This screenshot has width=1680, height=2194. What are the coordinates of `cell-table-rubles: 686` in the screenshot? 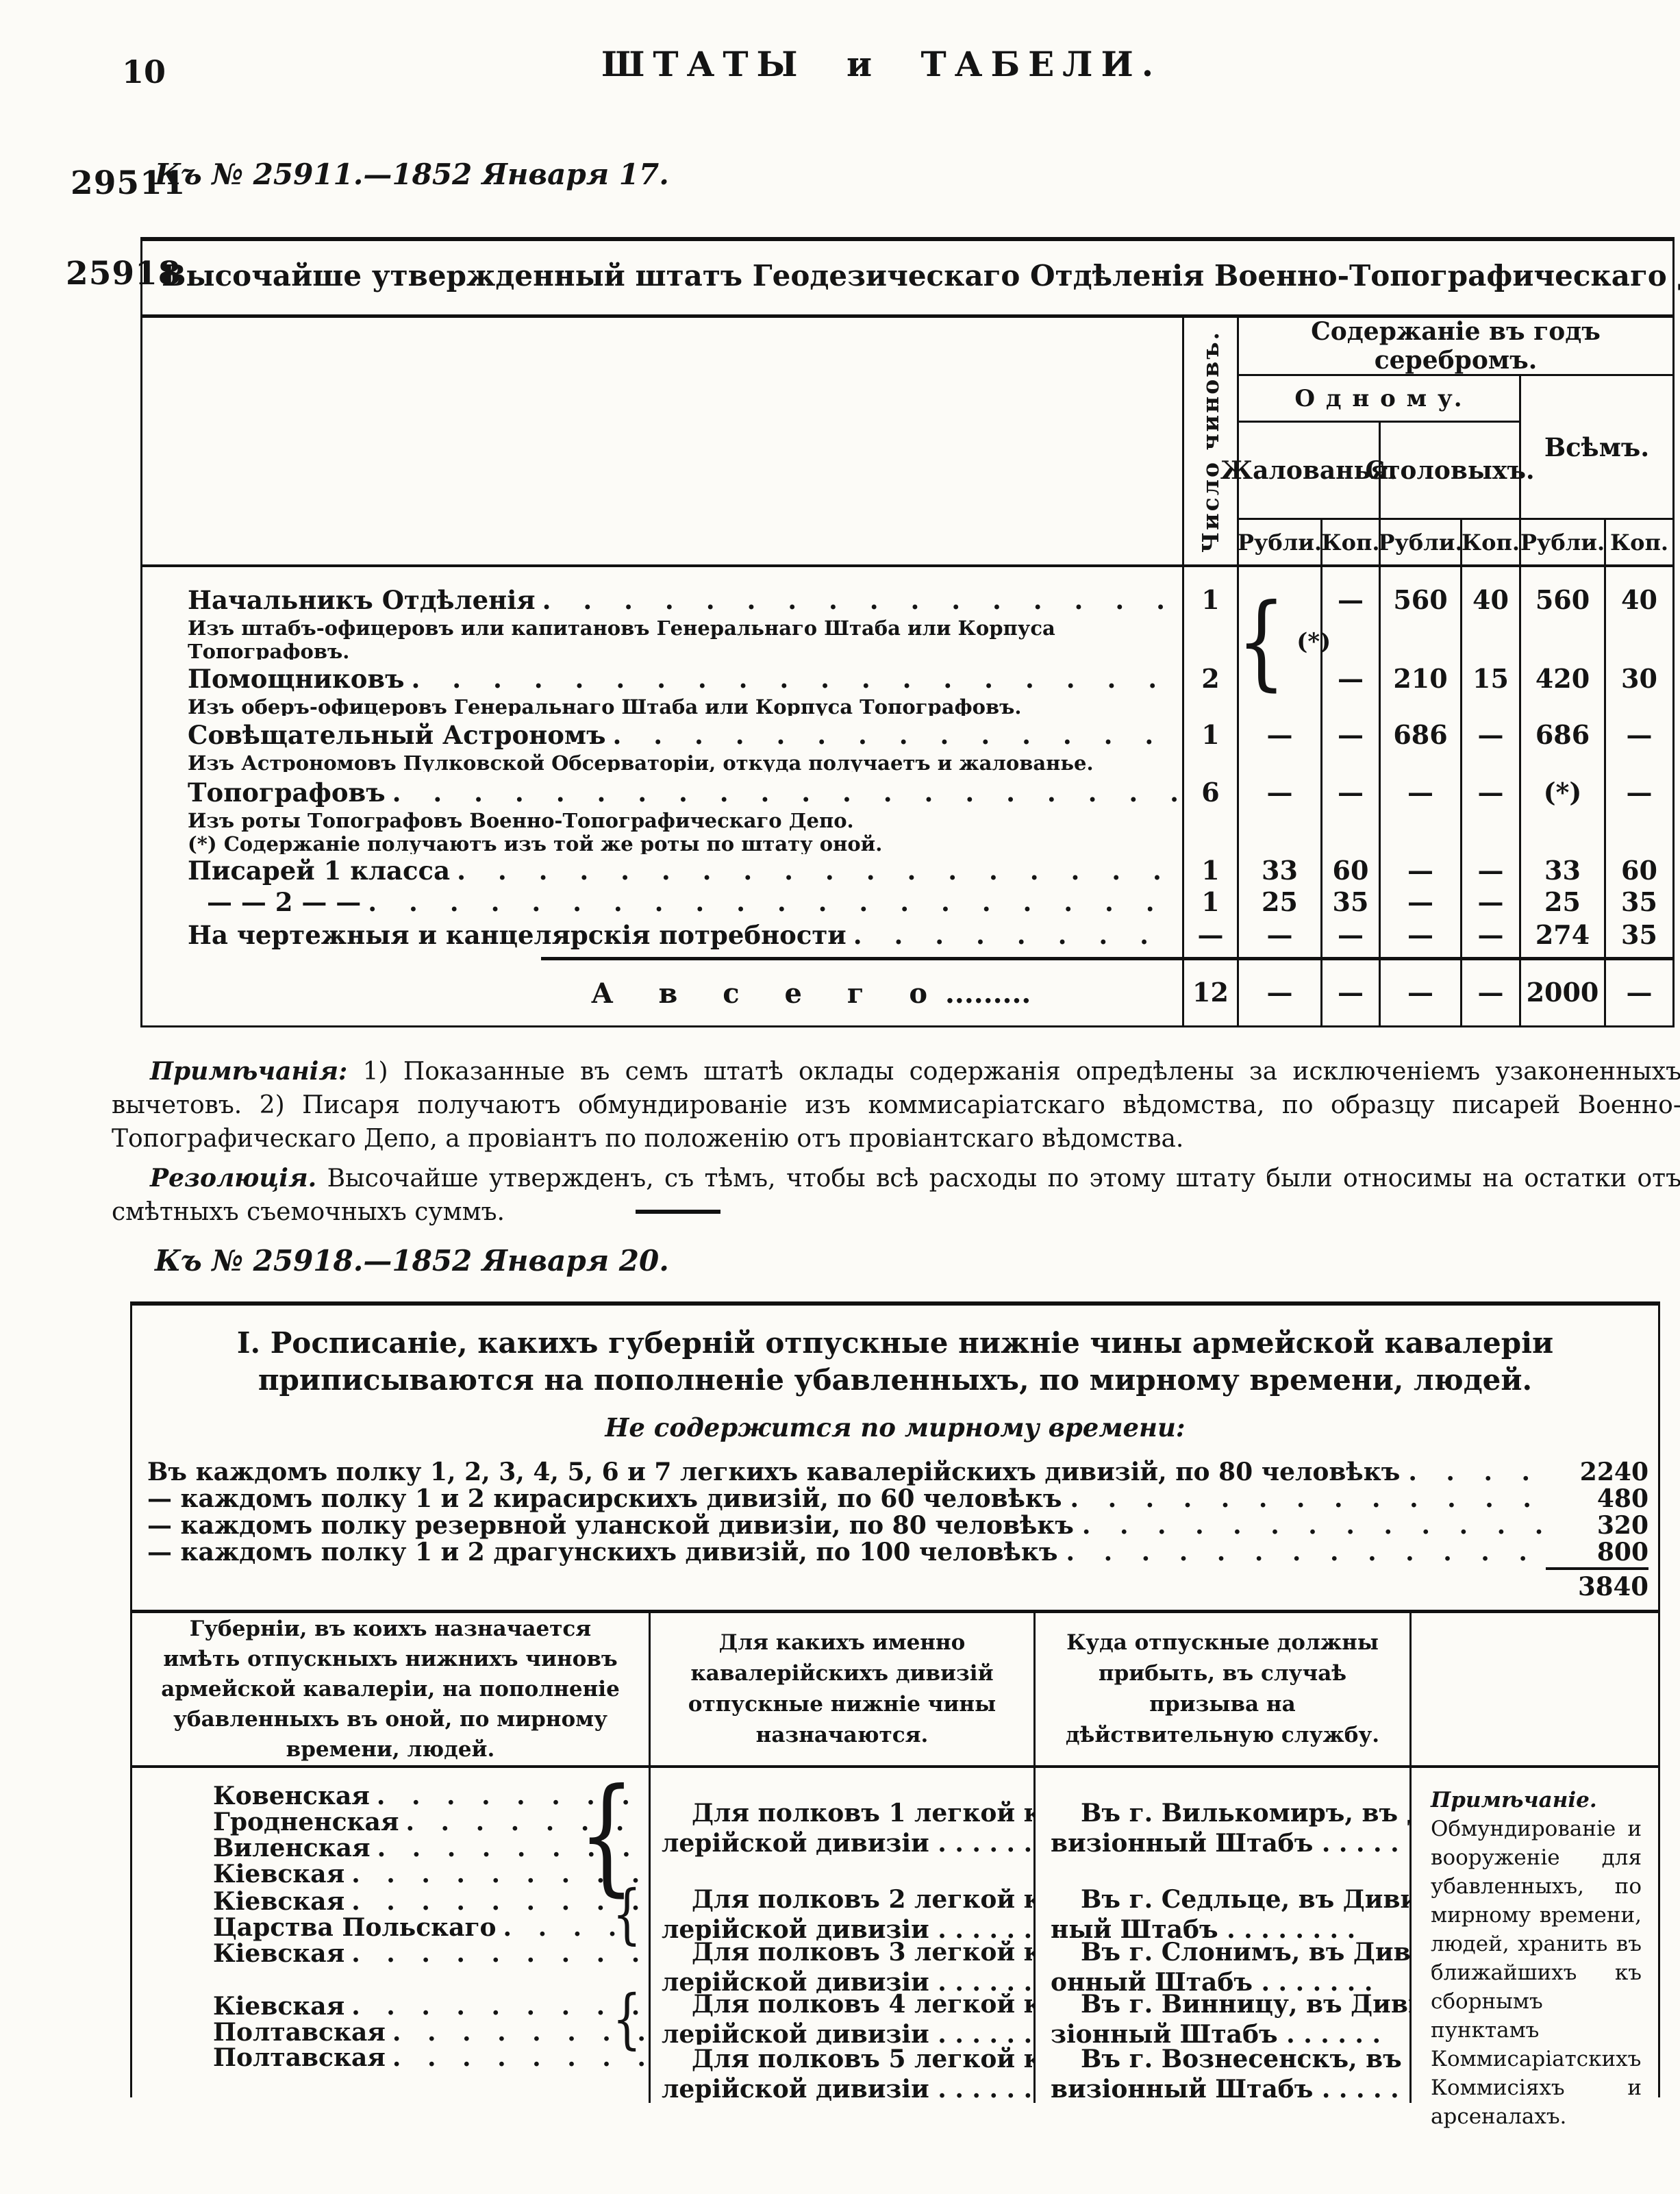 It's located at (1421, 744).